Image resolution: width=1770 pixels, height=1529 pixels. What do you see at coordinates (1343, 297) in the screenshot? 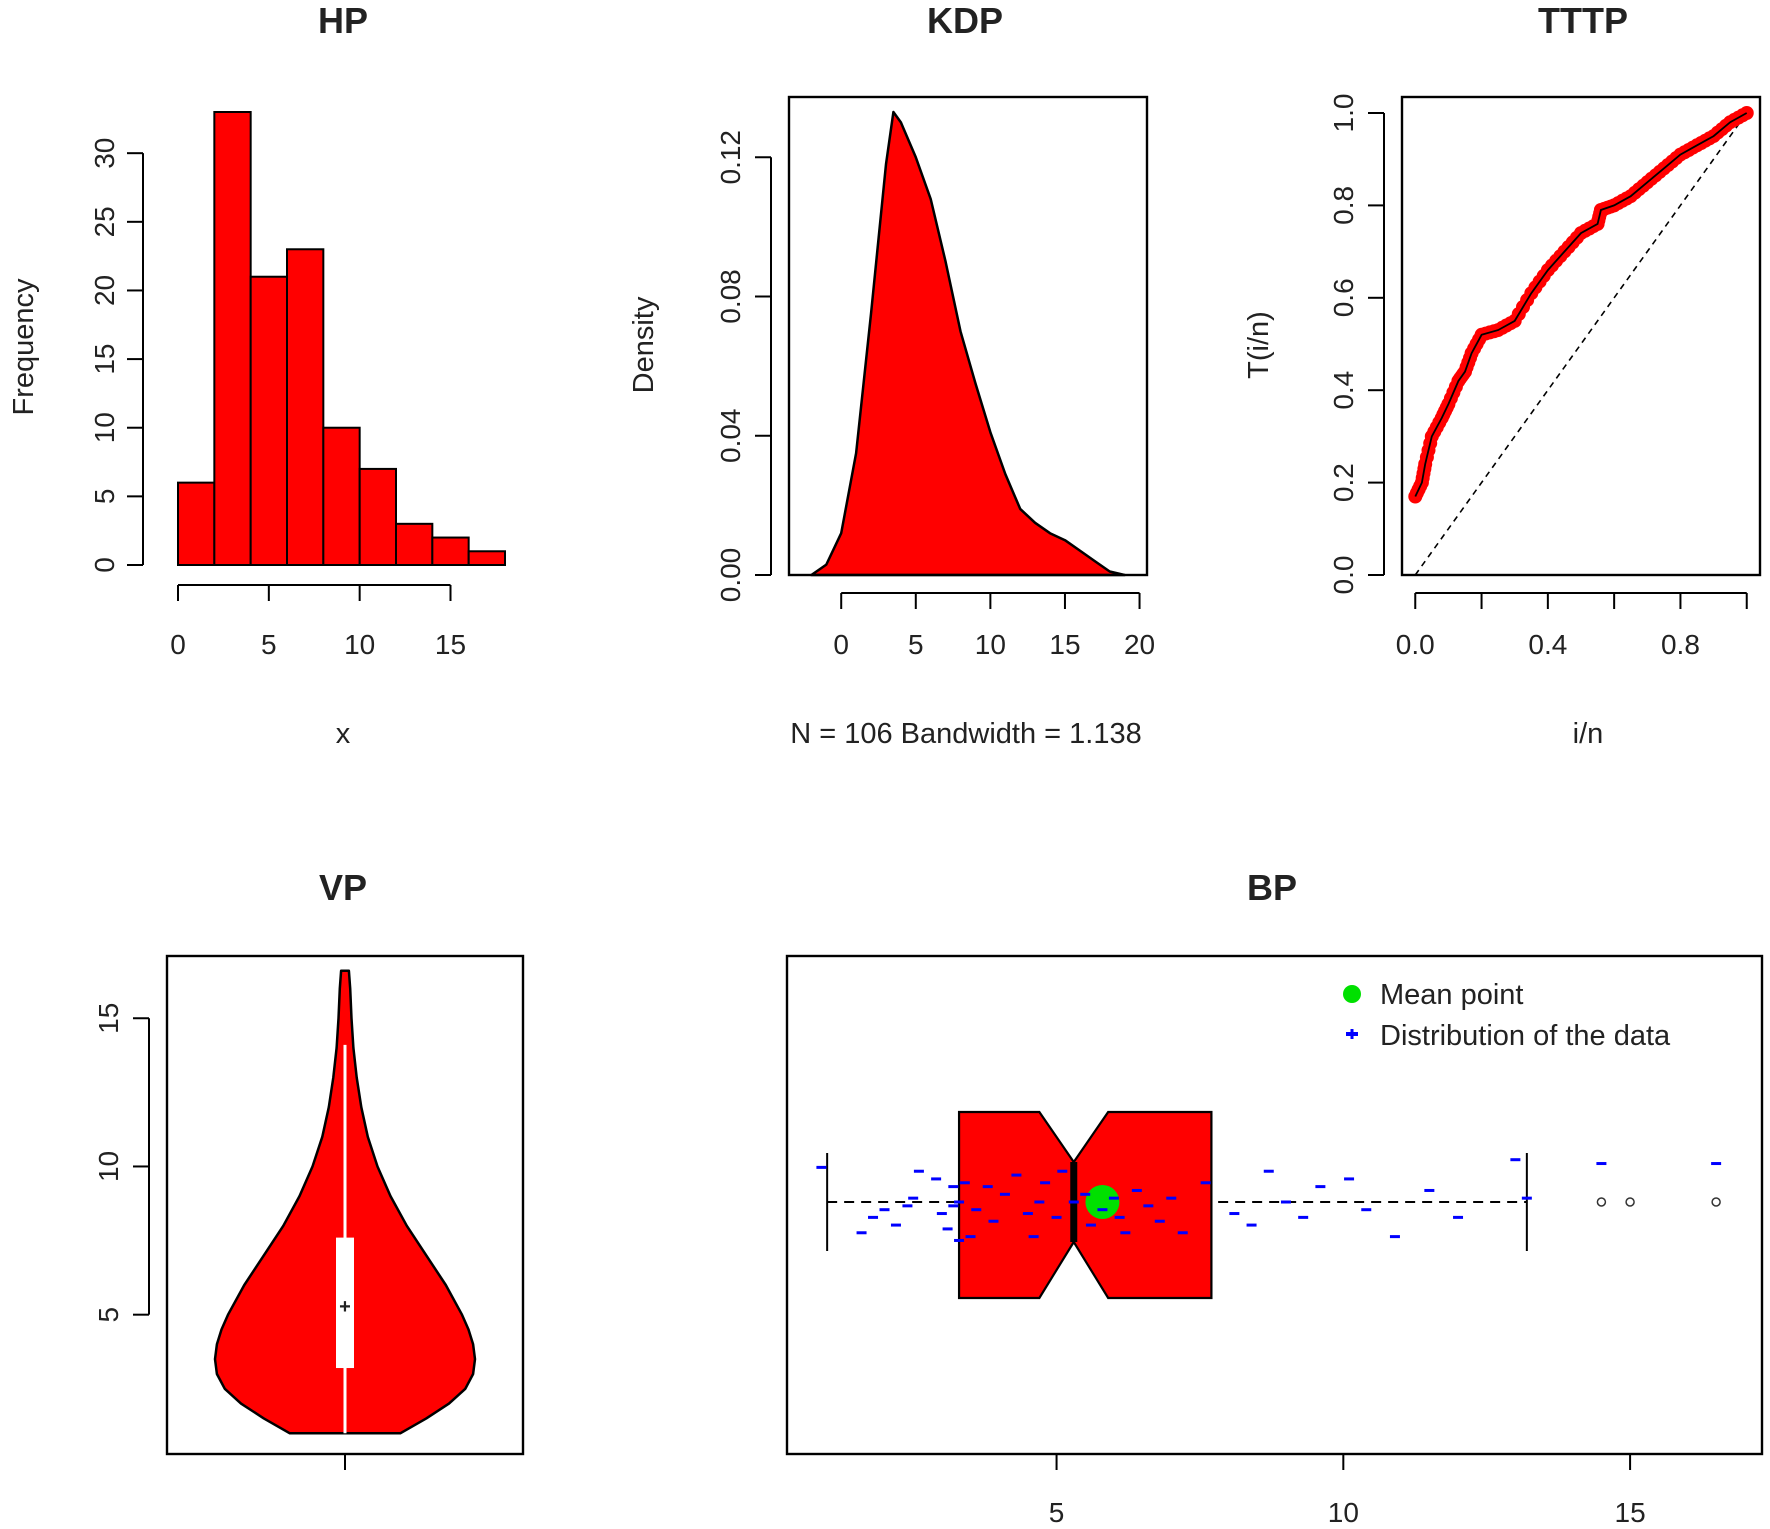
I see `tttp-y-tick-label: 0.6` at bounding box center [1343, 297].